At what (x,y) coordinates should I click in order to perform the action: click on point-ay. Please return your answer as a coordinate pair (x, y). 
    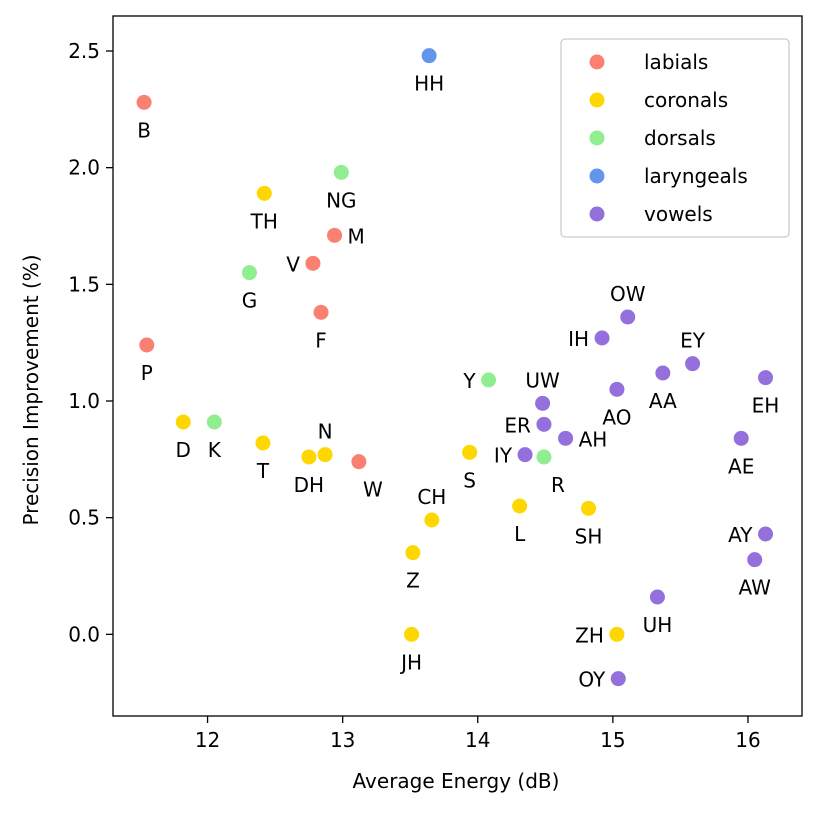
    Looking at the image, I should click on (766, 534).